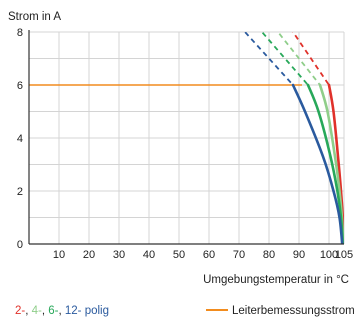  Describe the element at coordinates (119, 255) in the screenshot. I see `x-tick-30: 30` at that location.